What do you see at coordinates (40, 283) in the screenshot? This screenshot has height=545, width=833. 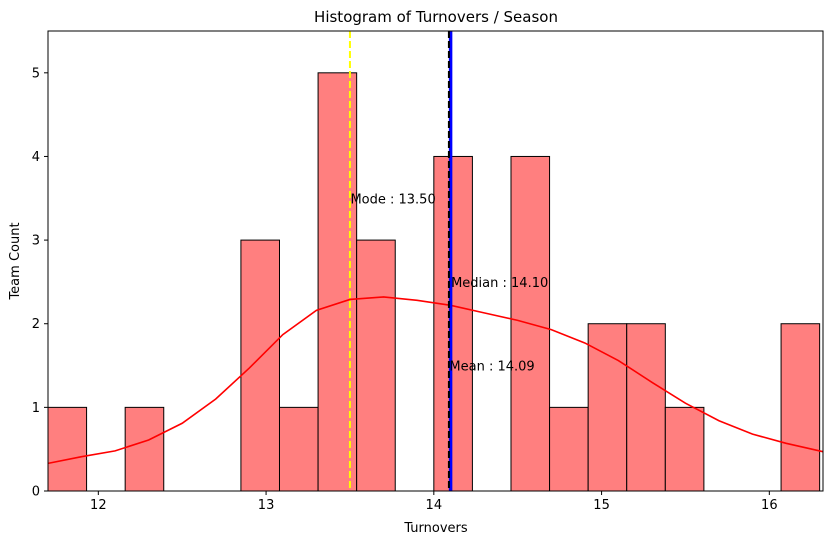 I see `y-axis-ticks: 0 1 2 3 4 5` at bounding box center [40, 283].